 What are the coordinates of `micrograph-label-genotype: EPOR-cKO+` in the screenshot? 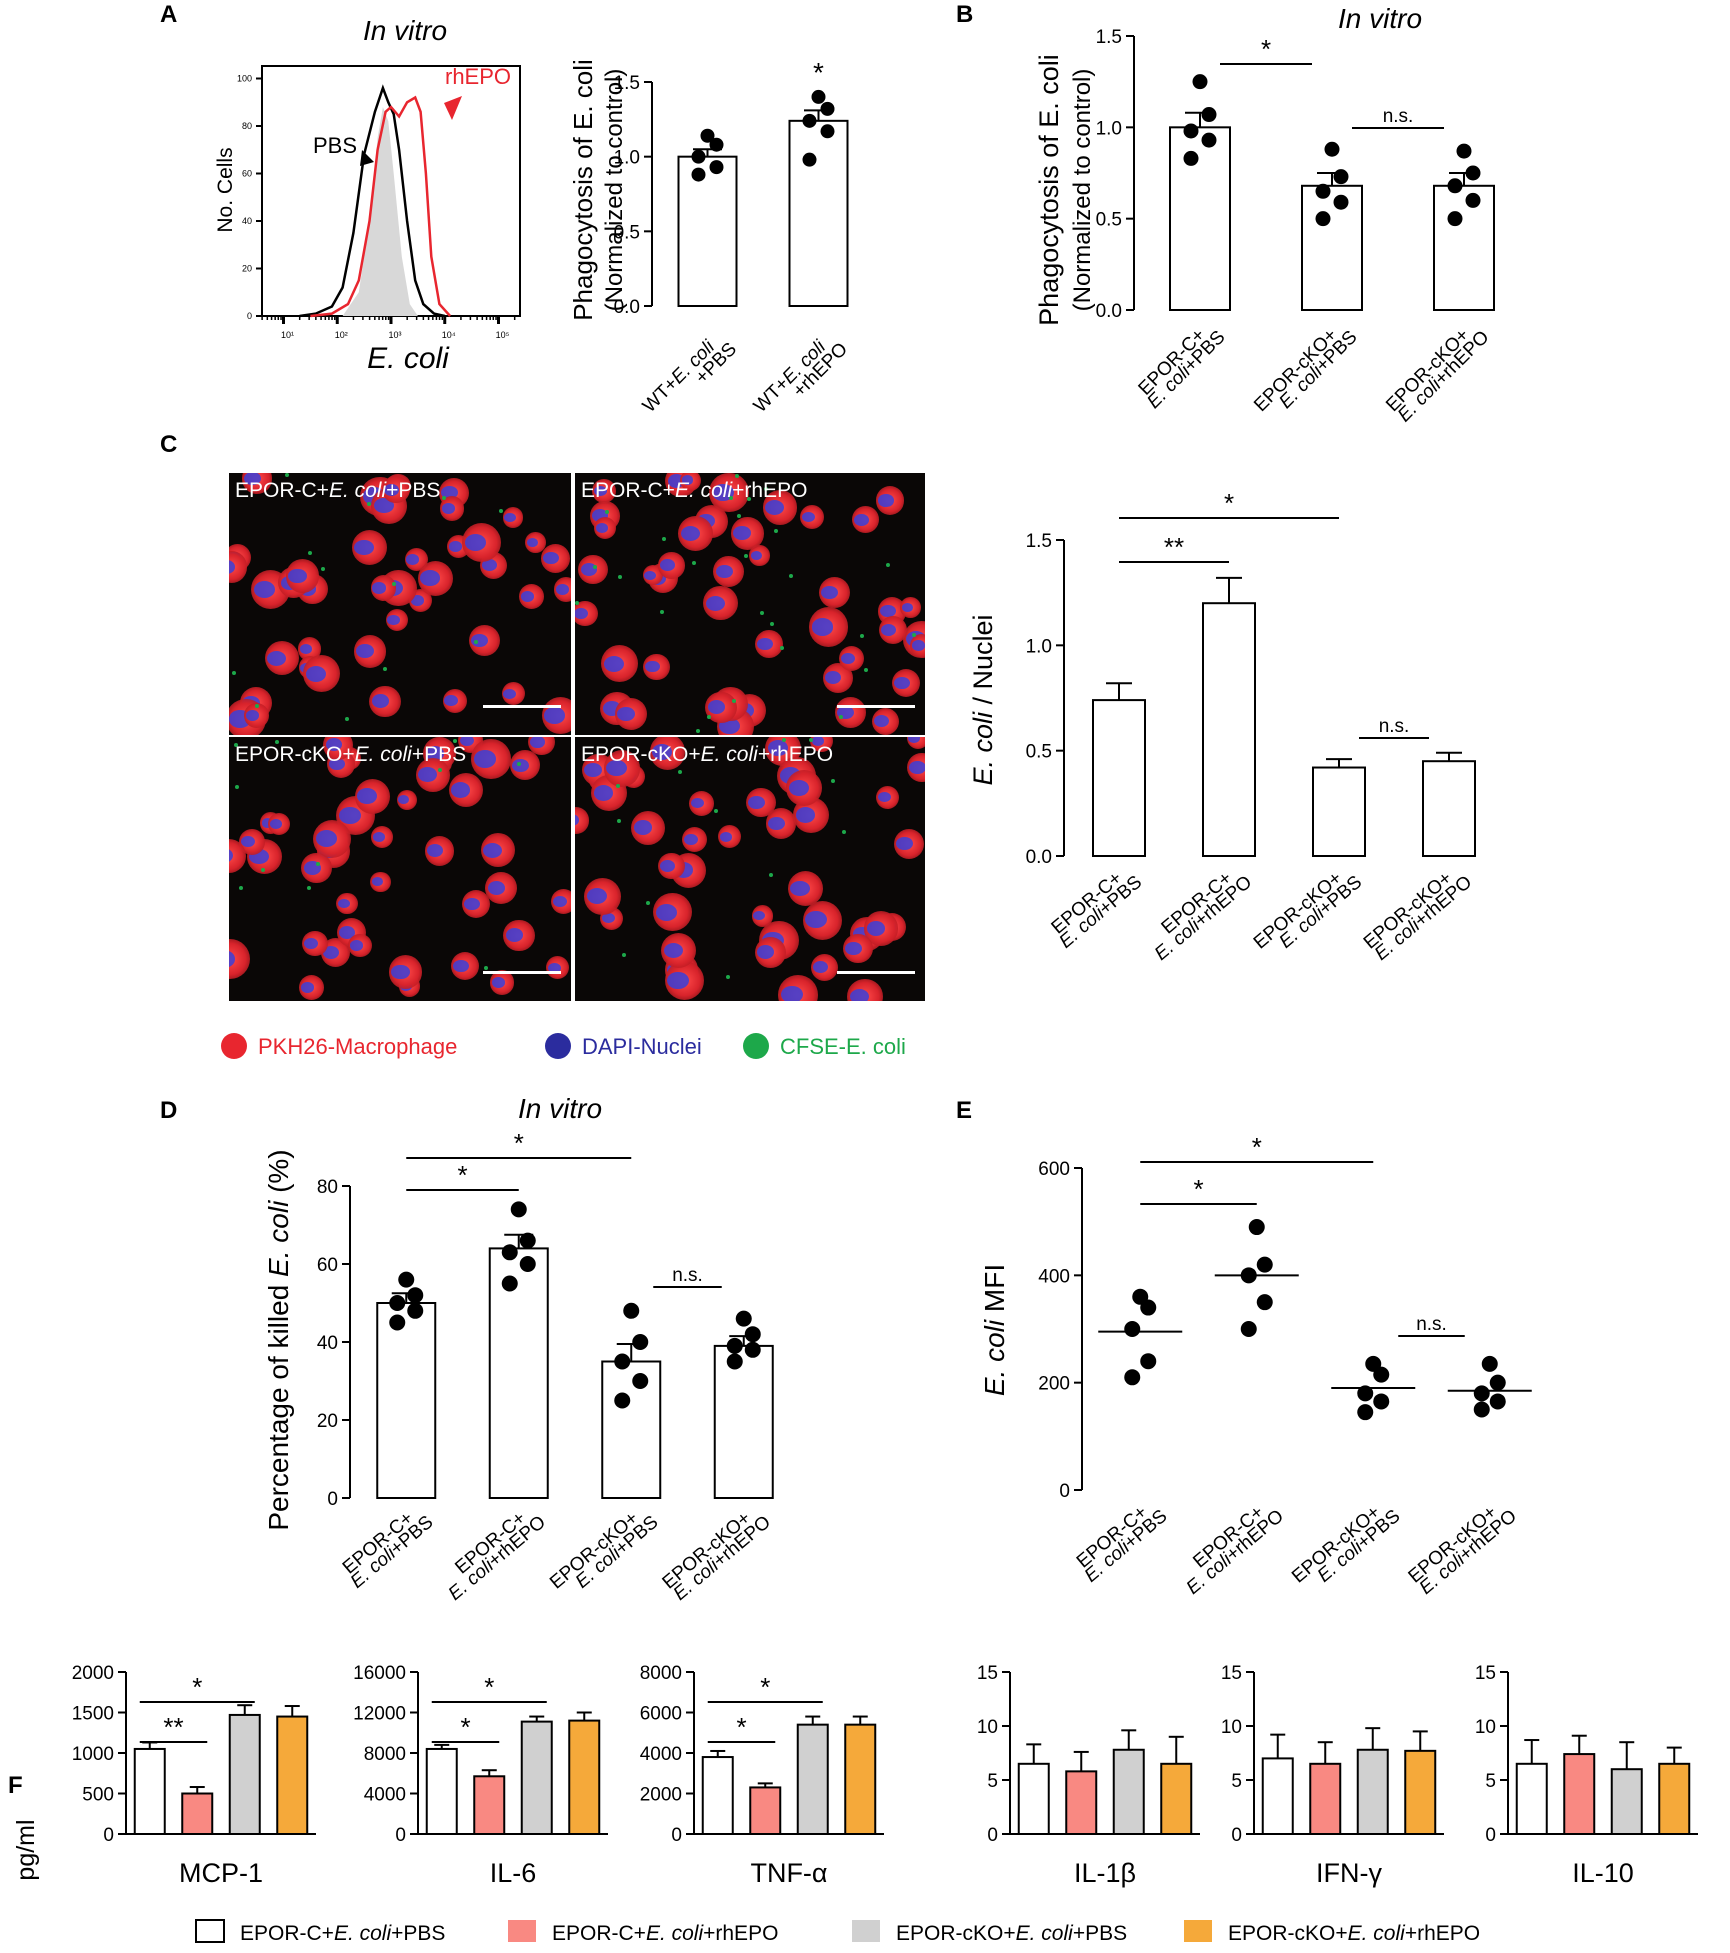 It's located at (295, 754).